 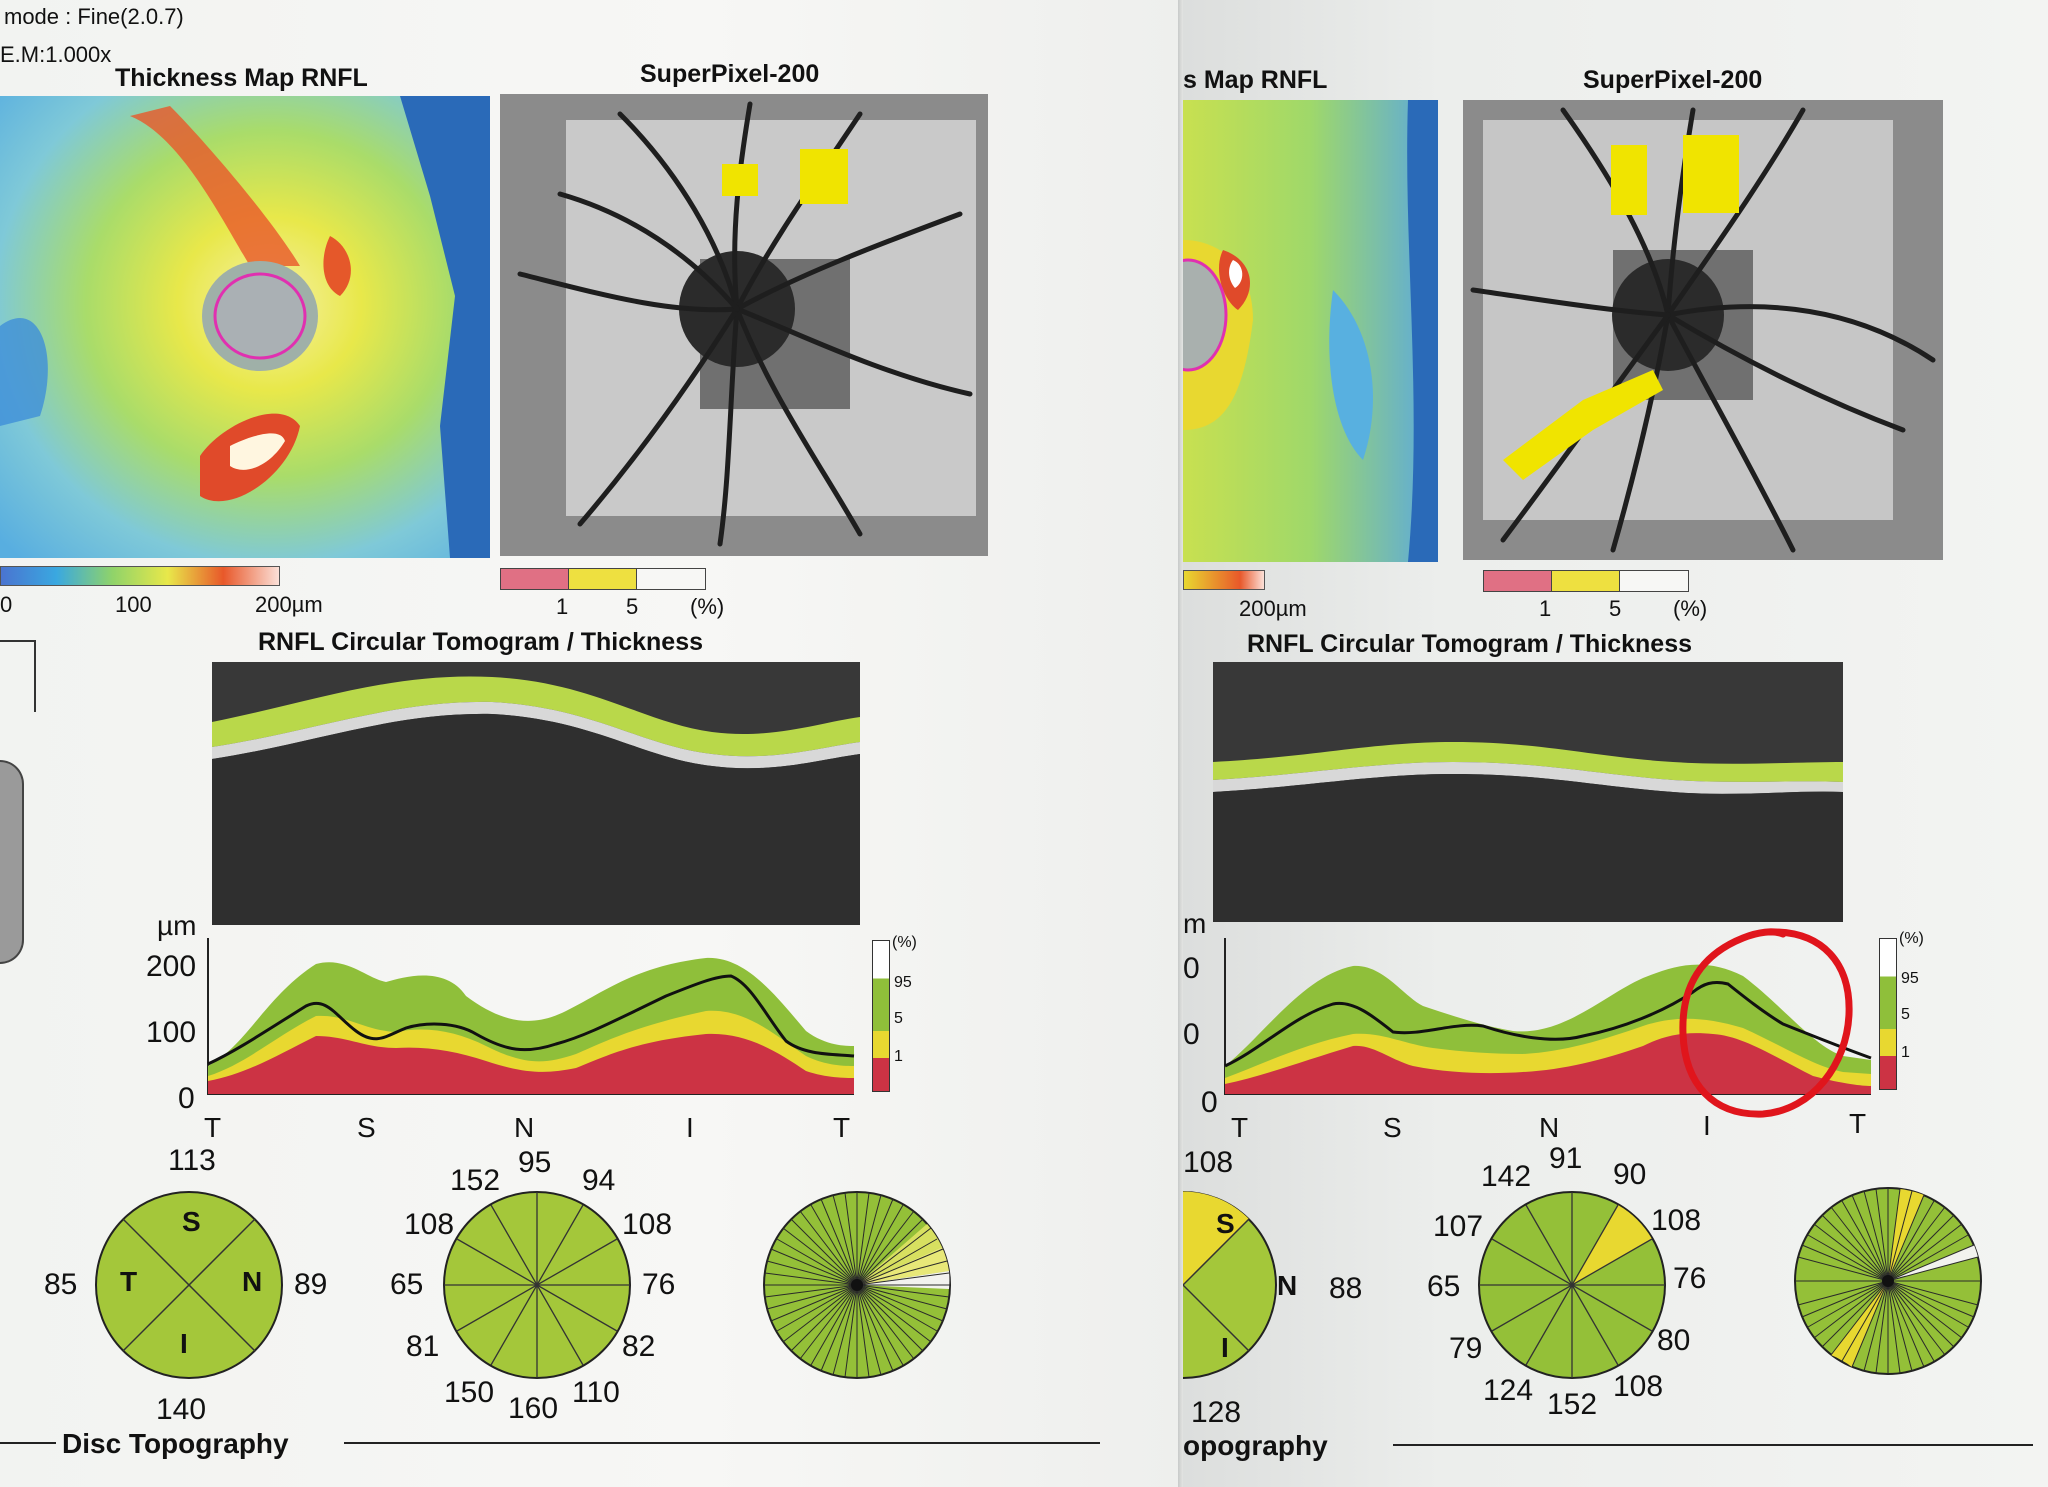 I want to click on thickness-scale-200: 200µm, so click(x=1273, y=608).